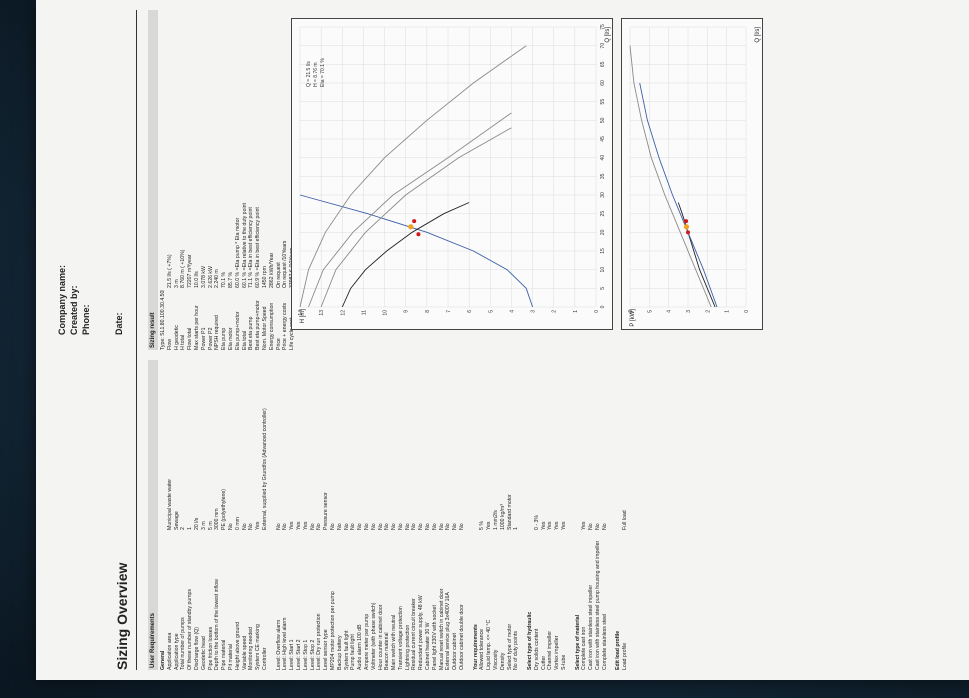 Image resolution: width=969 pixels, height=698 pixels. What do you see at coordinates (462, 637) in the screenshot?
I see `user-req-label: Outdoor cabinet double door` at bounding box center [462, 637].